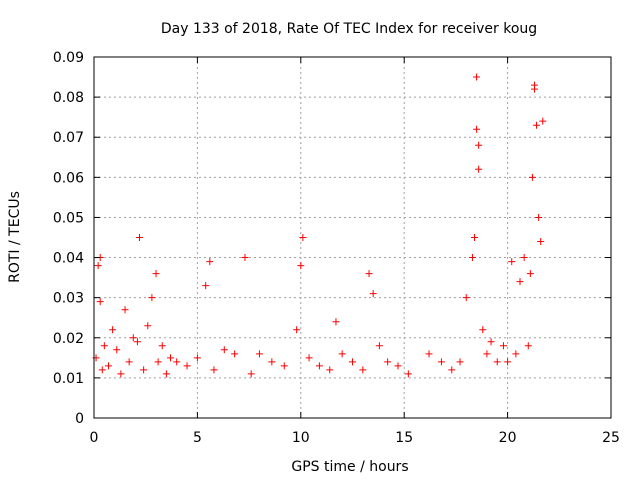 The image size is (640, 480). What do you see at coordinates (404, 438) in the screenshot?
I see `x-tick-label-3: 15` at bounding box center [404, 438].